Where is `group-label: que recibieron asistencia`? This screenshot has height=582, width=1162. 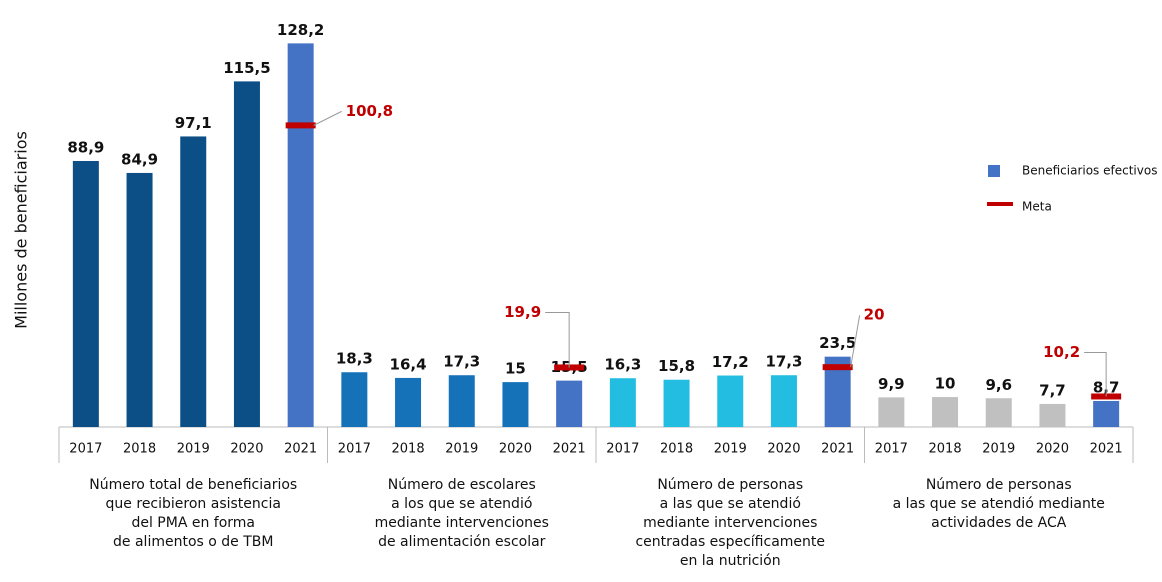
group-label: que recibieron asistencia is located at coordinates (193, 504).